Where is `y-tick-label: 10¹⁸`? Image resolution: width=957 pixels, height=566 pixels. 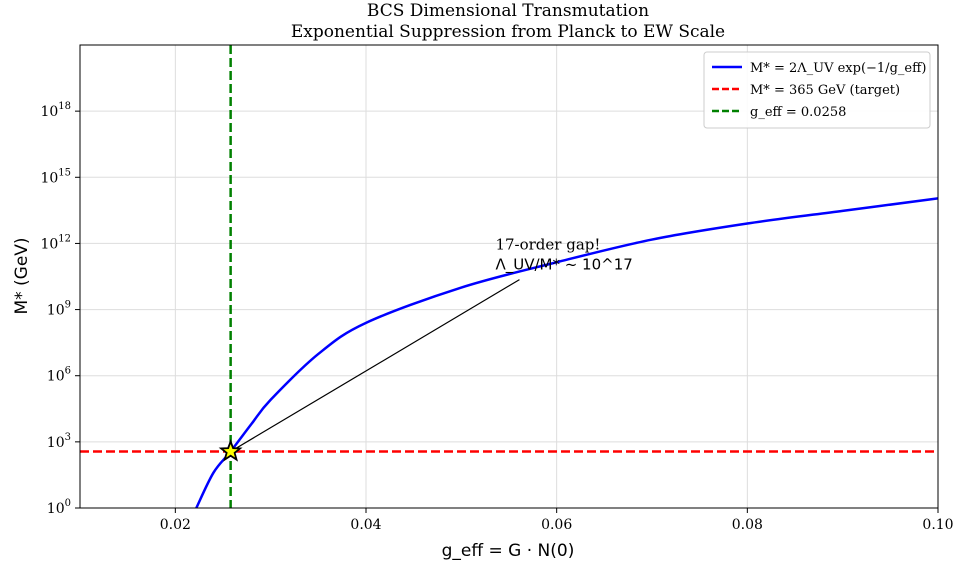 y-tick-label: 10¹⁸ is located at coordinates (55, 110).